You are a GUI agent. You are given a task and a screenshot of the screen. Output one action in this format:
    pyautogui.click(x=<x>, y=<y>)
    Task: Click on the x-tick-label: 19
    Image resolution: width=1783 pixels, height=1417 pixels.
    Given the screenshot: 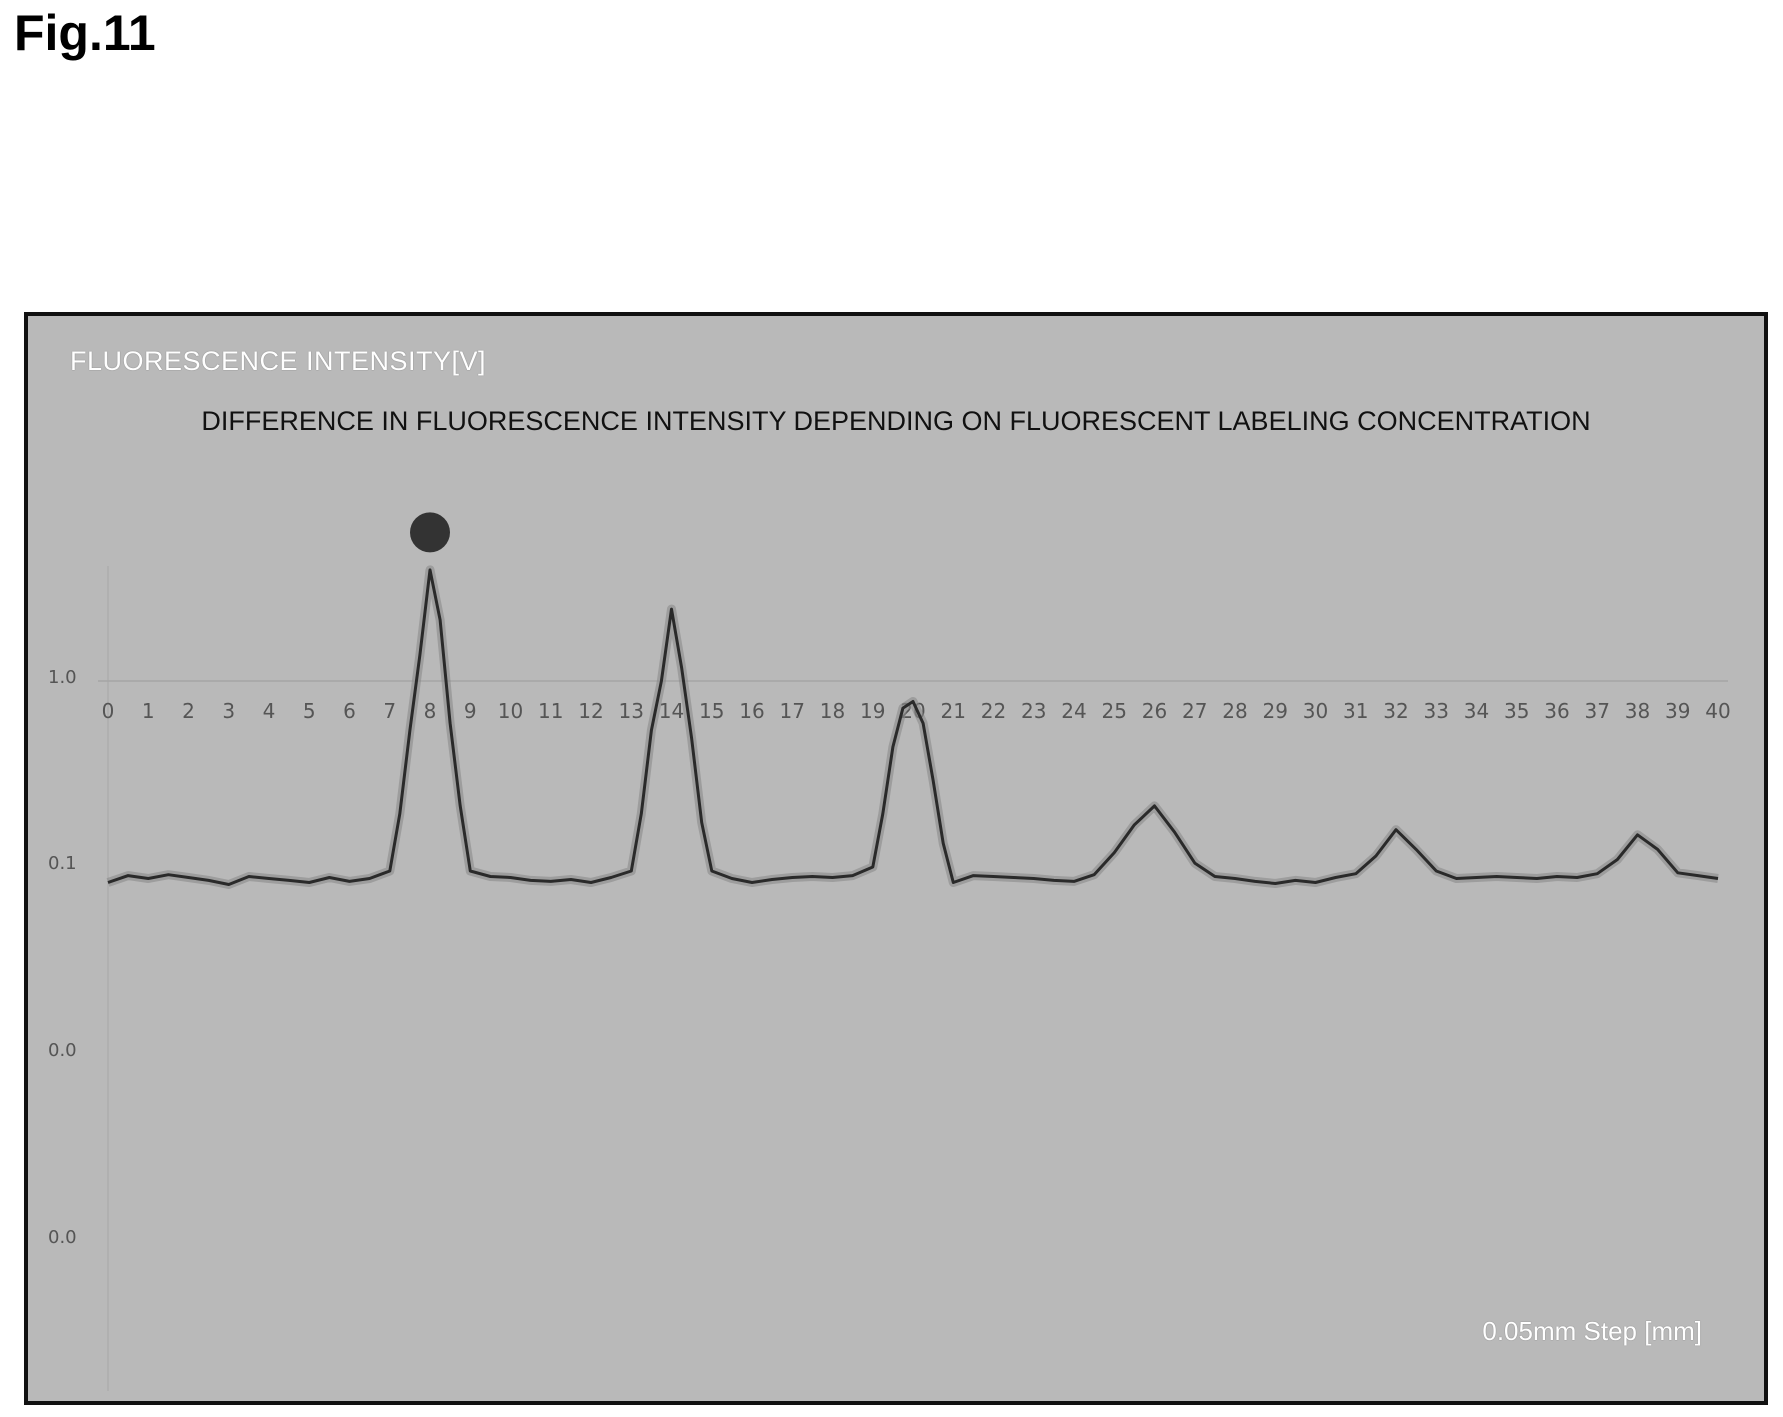 What is the action you would take?
    pyautogui.click(x=872, y=711)
    